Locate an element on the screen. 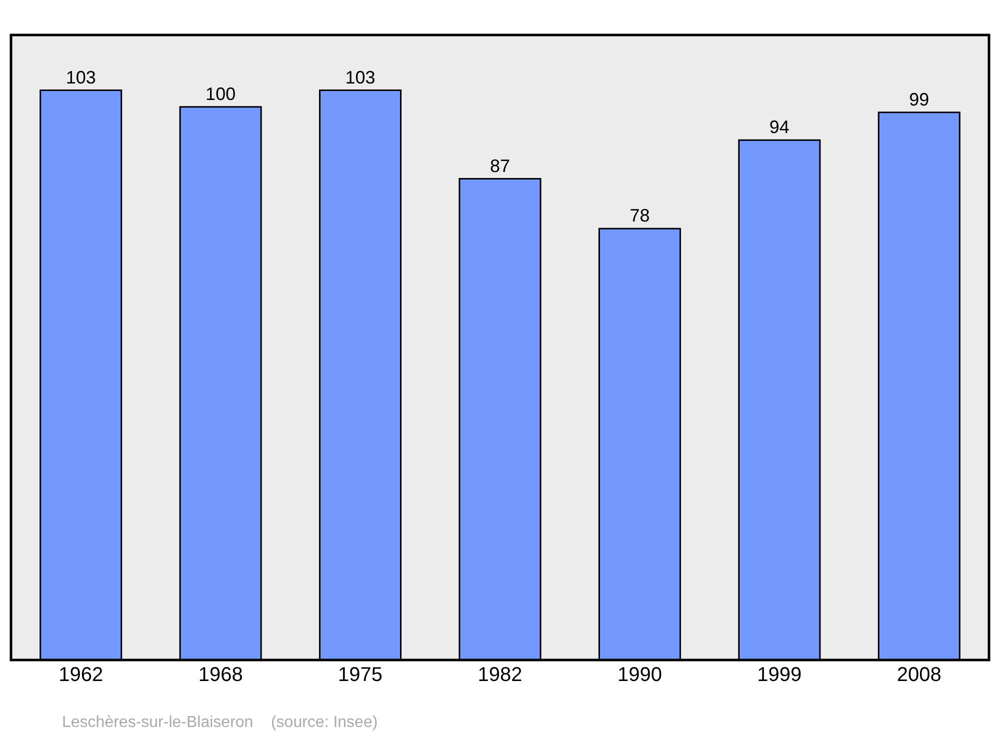  data-label: 100 is located at coordinates (221, 94).